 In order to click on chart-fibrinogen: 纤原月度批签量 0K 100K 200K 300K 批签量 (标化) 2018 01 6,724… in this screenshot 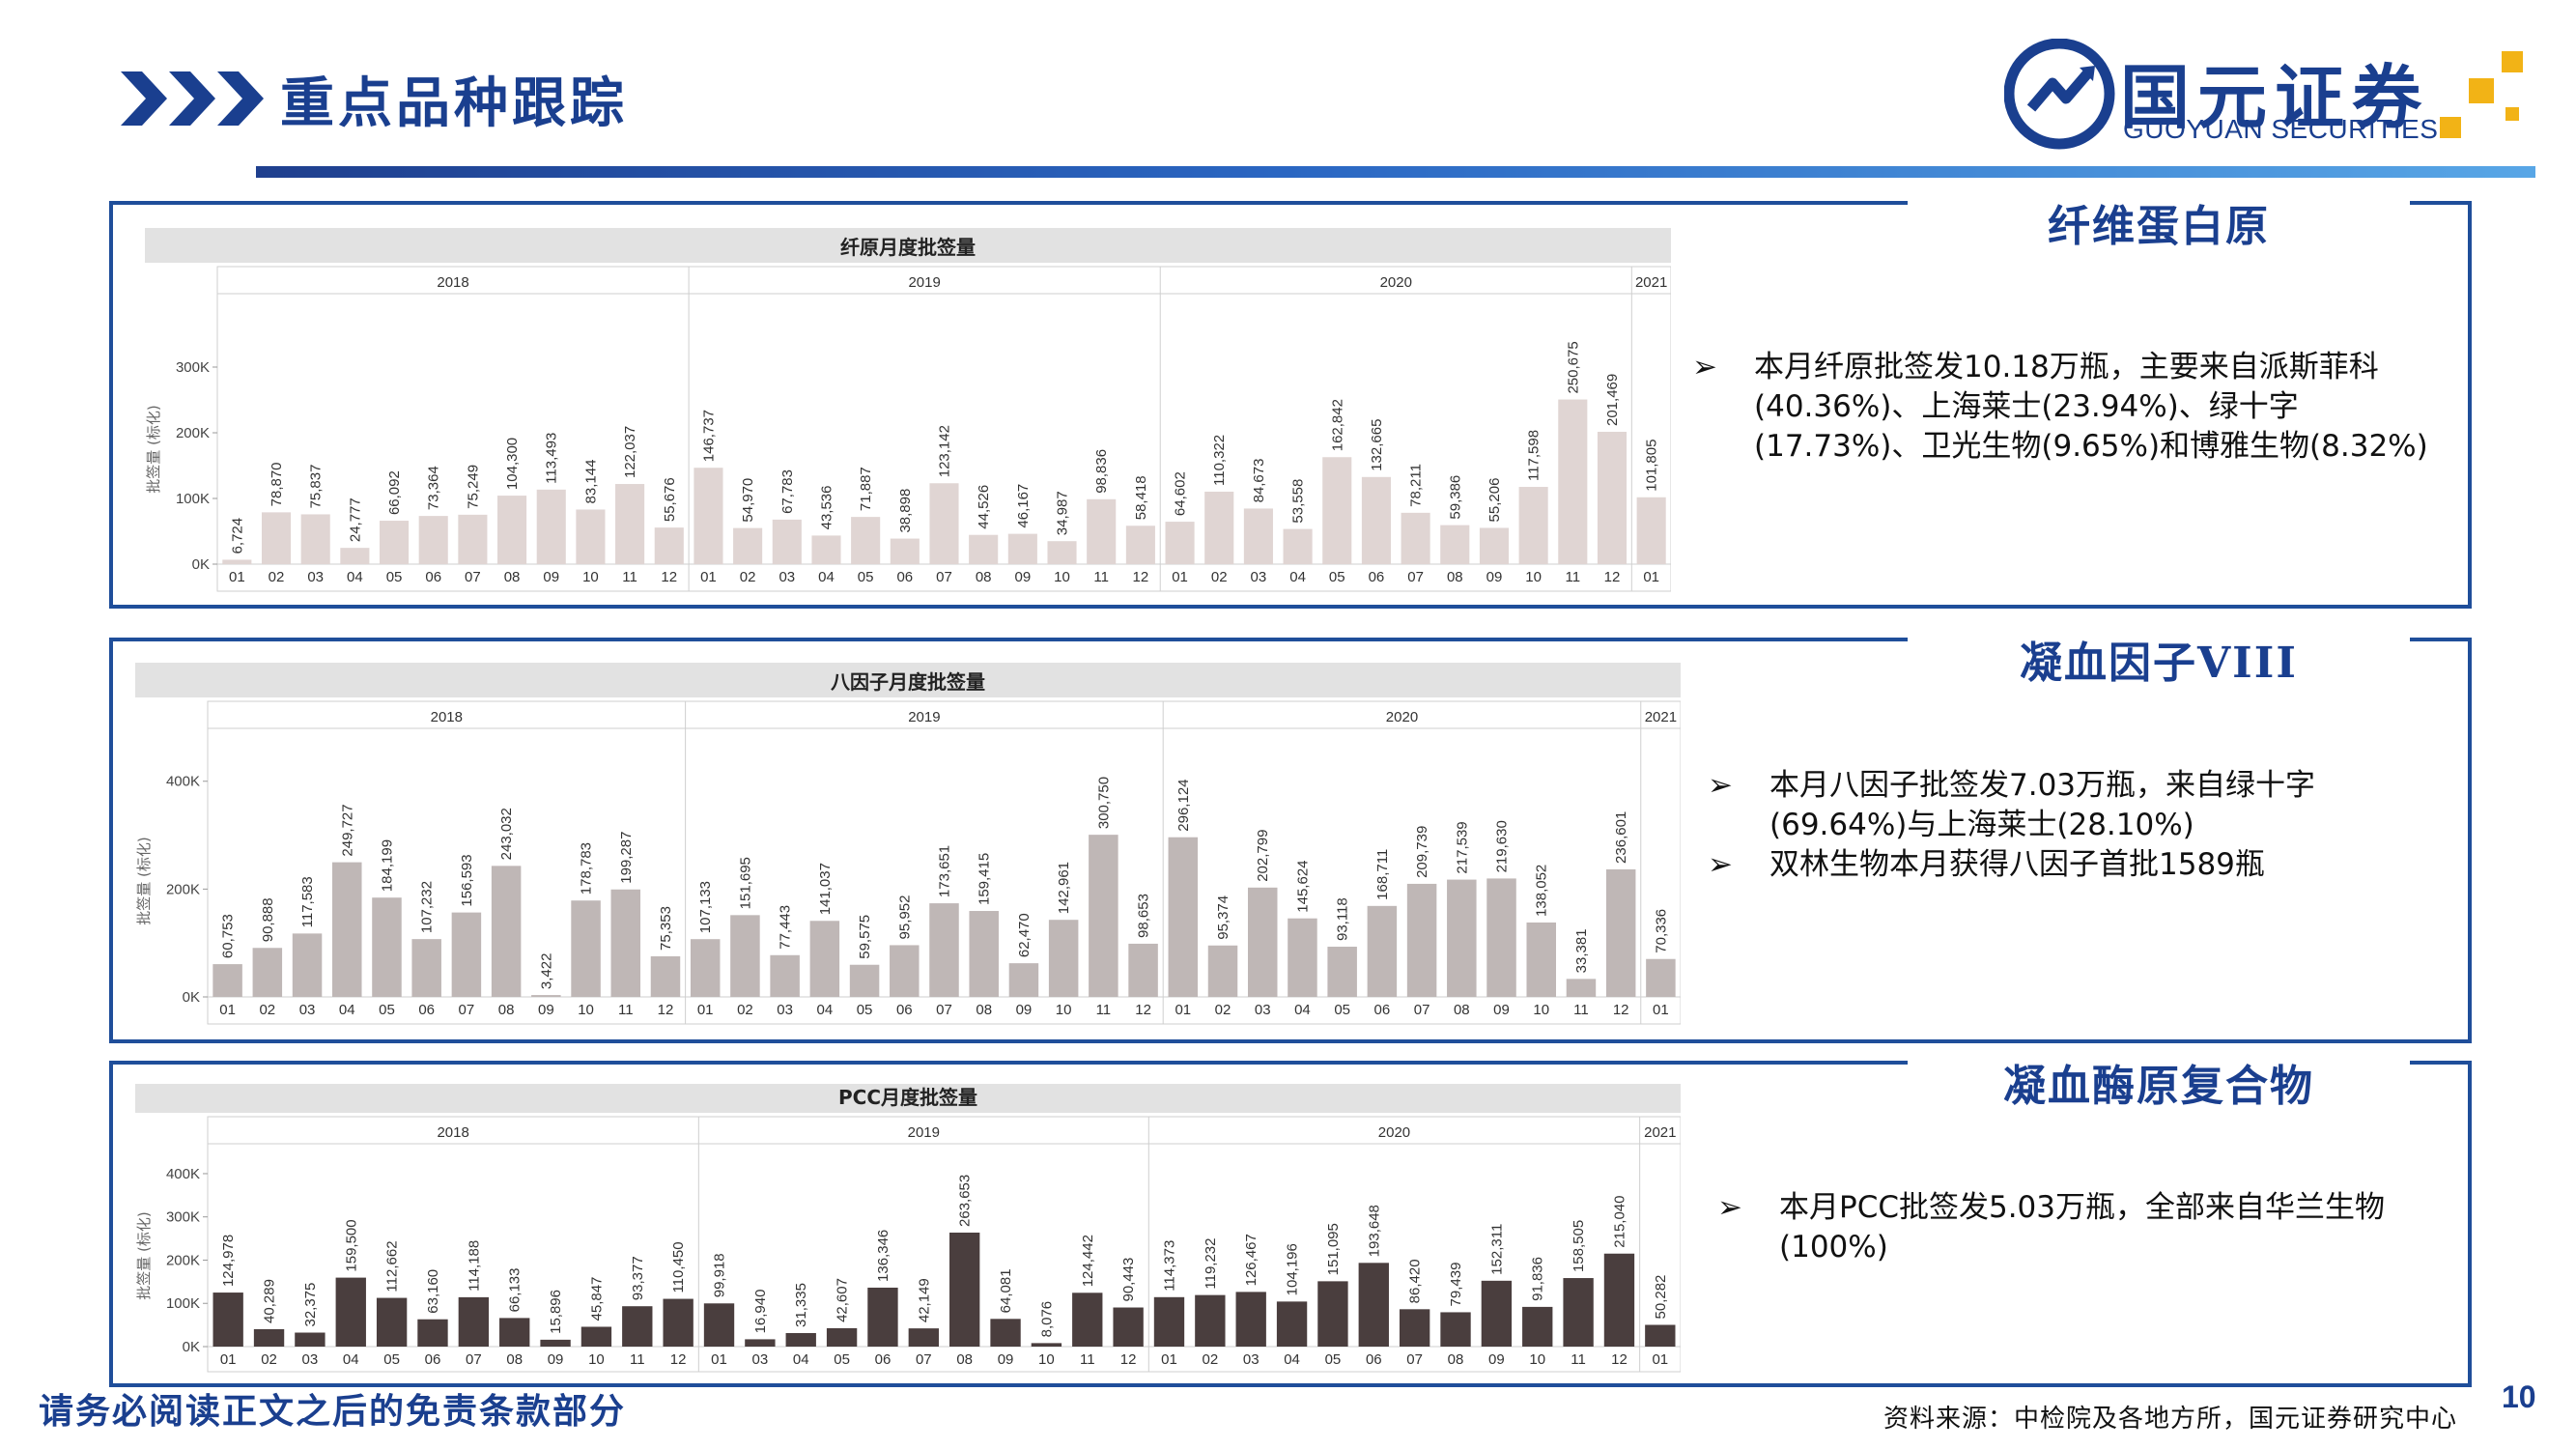, I will do `click(908, 410)`.